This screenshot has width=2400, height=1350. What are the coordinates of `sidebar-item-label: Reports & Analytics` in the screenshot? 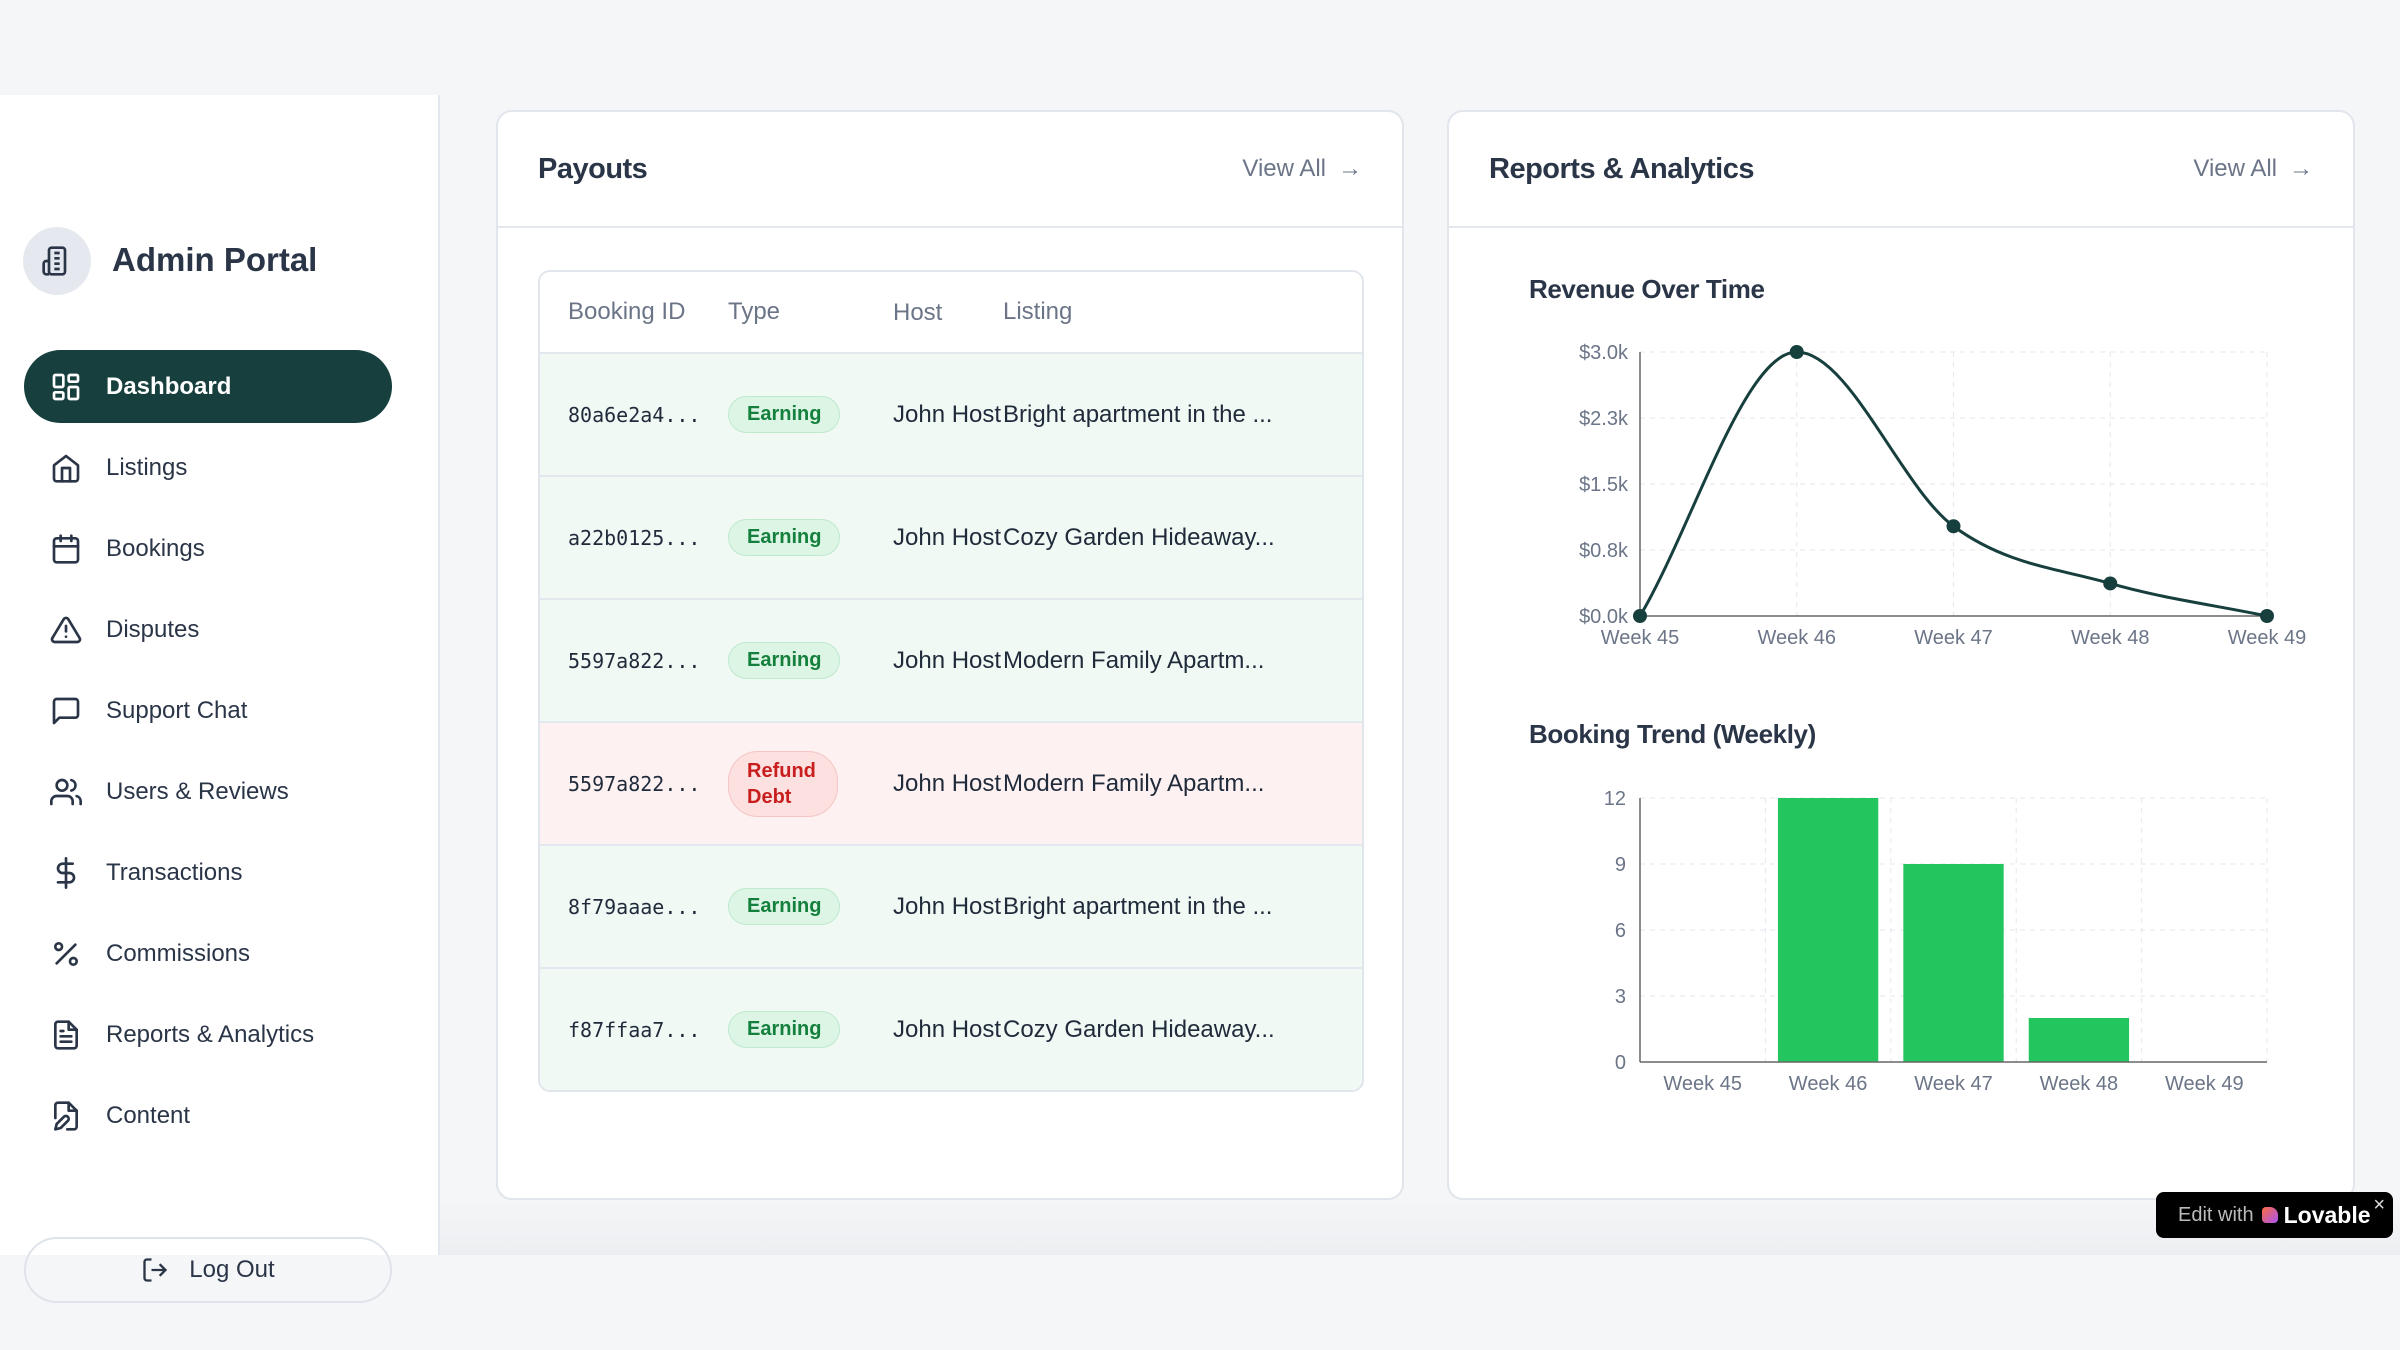 It's located at (210, 1034).